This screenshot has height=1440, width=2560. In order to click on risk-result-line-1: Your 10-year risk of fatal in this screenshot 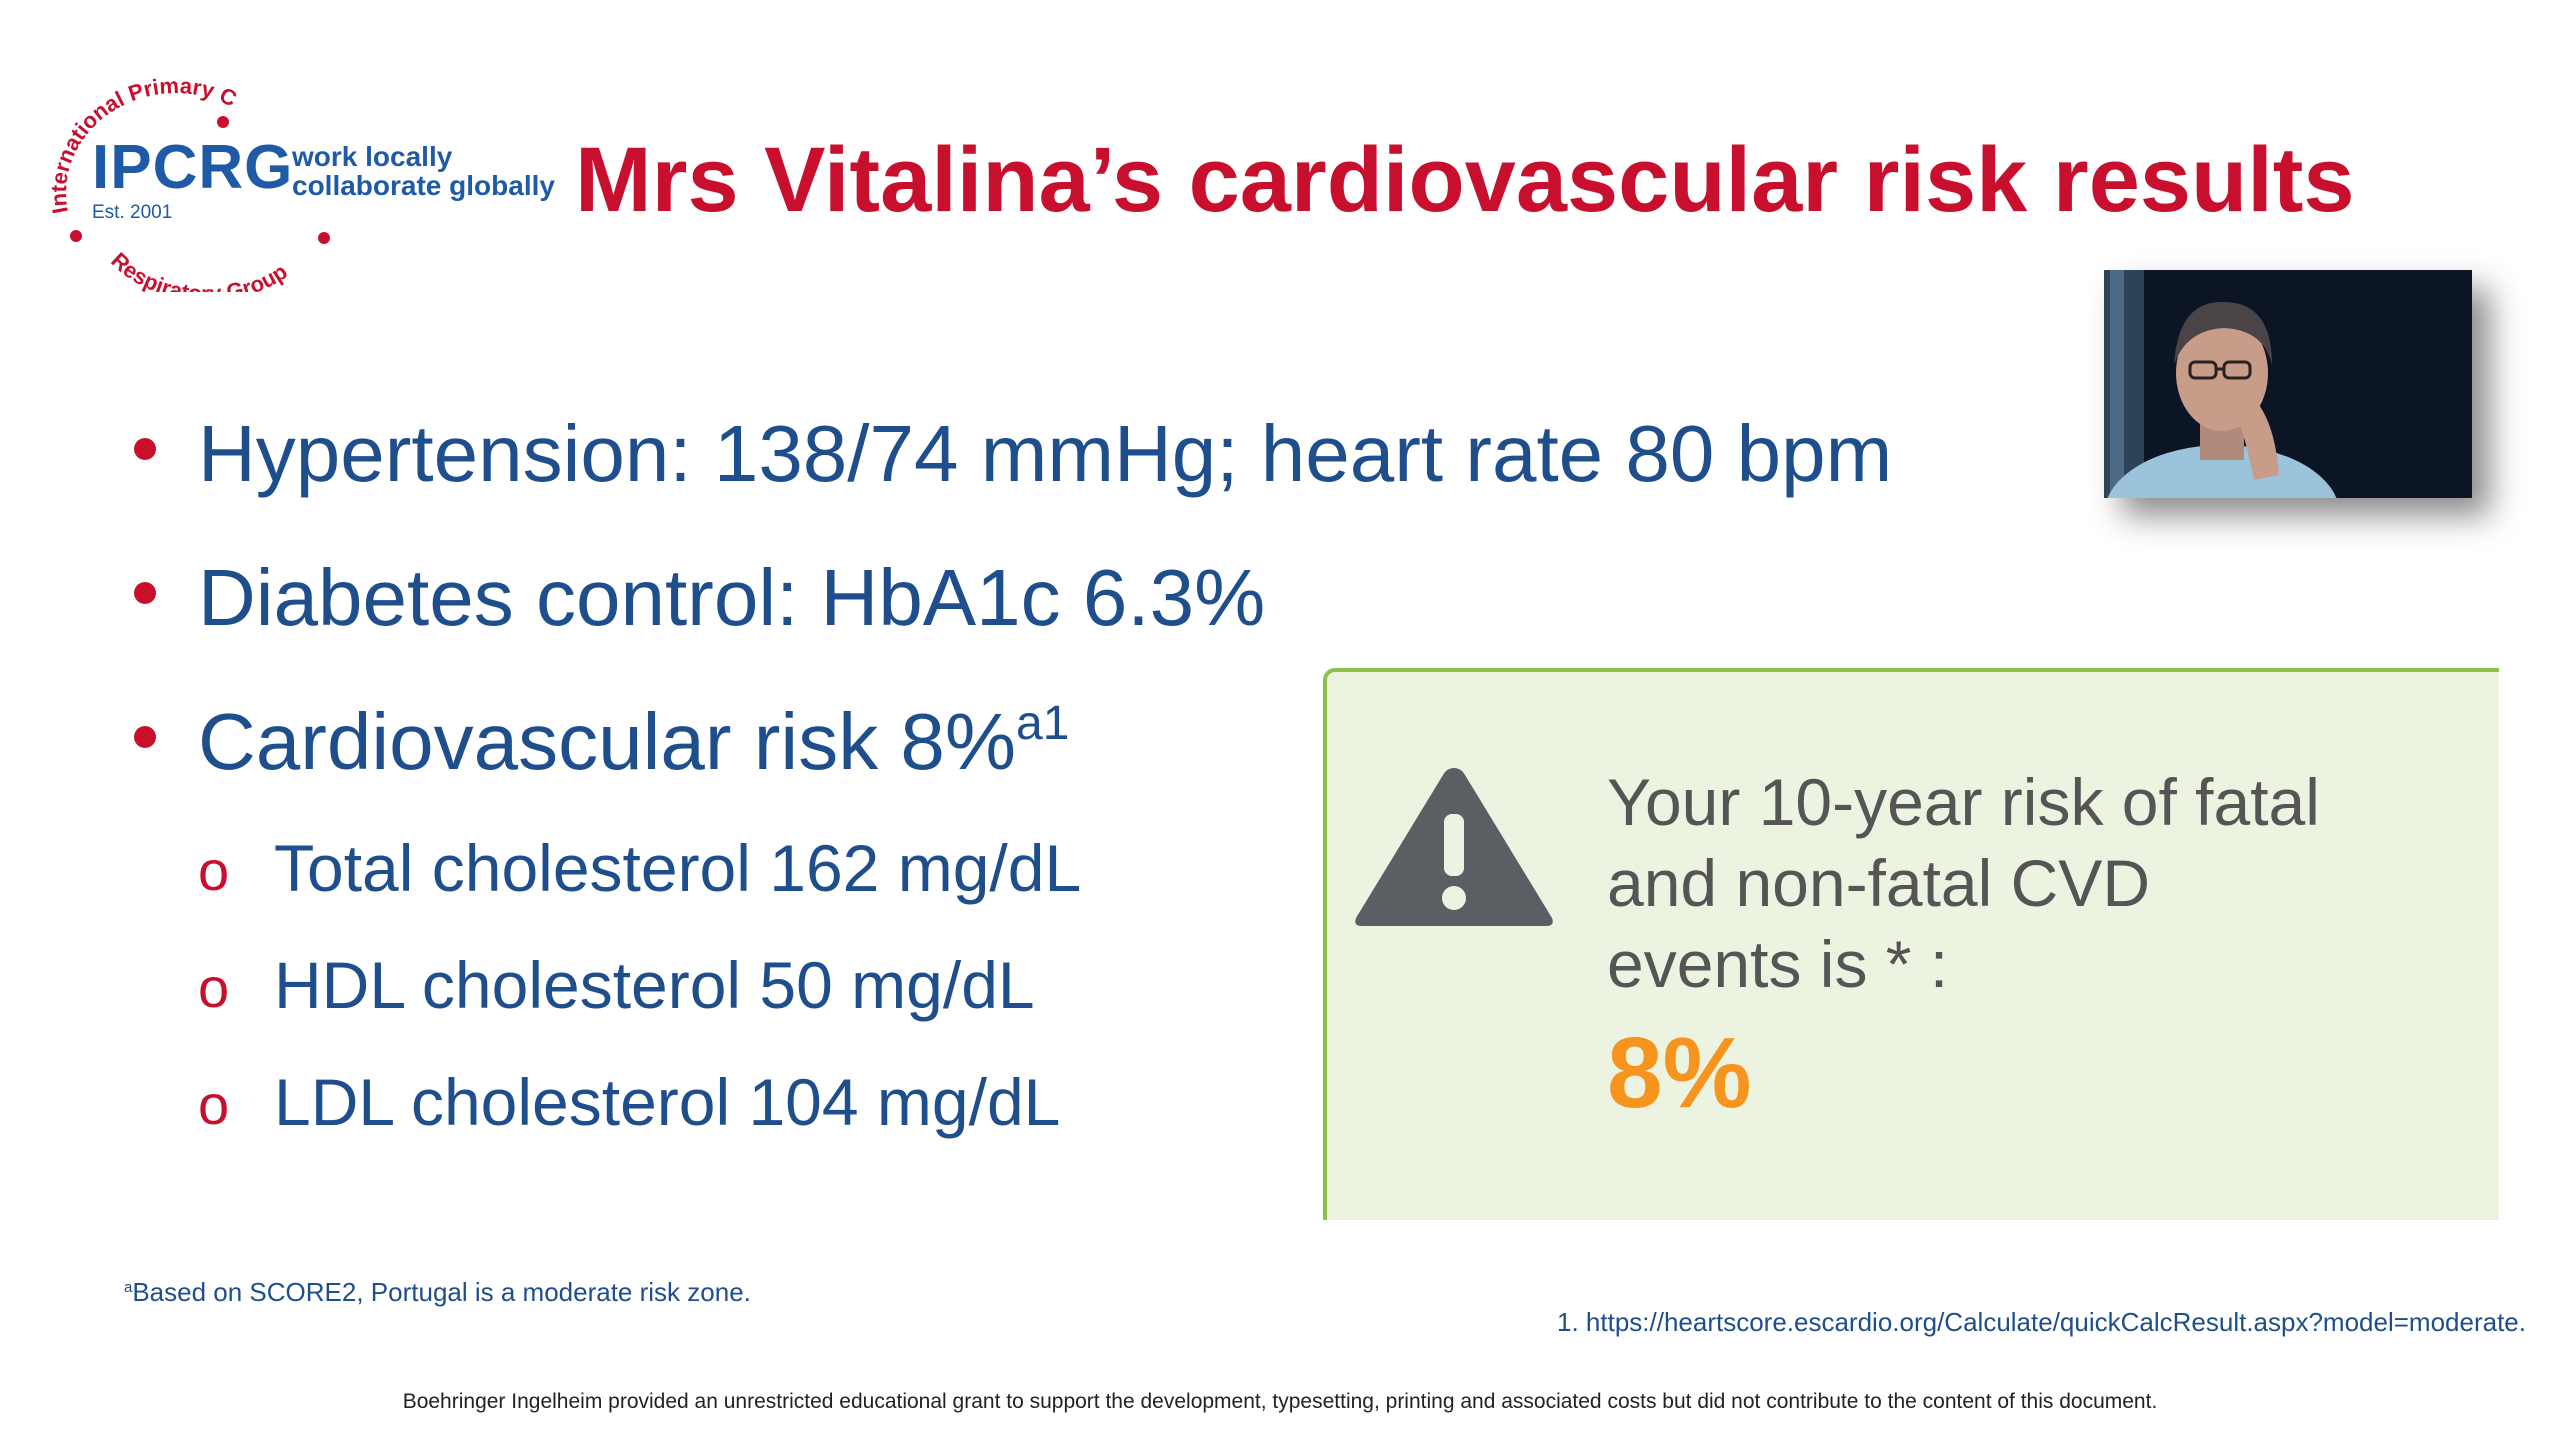, I will do `click(1963, 802)`.